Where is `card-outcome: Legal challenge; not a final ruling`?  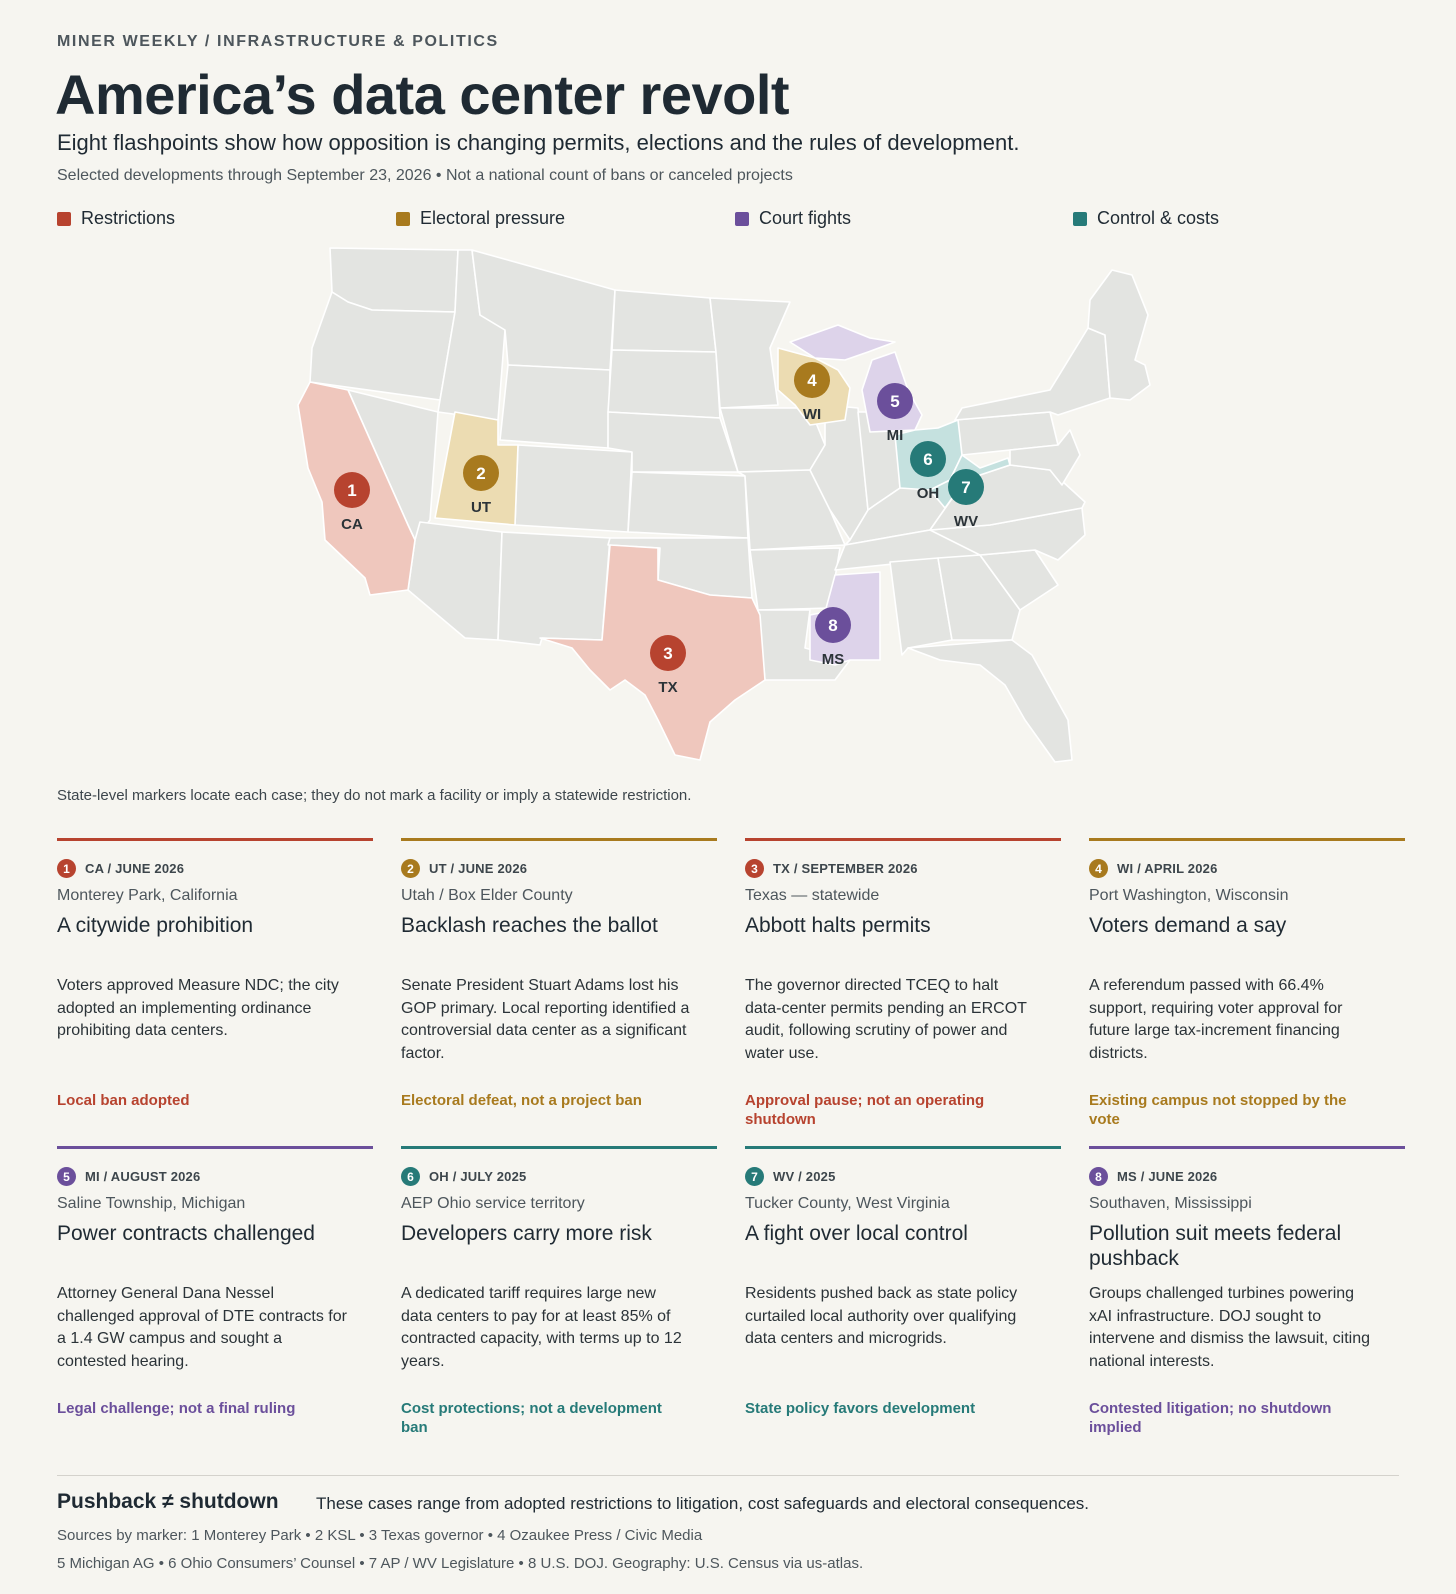
card-outcome: Legal challenge; not a final ruling is located at coordinates (176, 1408).